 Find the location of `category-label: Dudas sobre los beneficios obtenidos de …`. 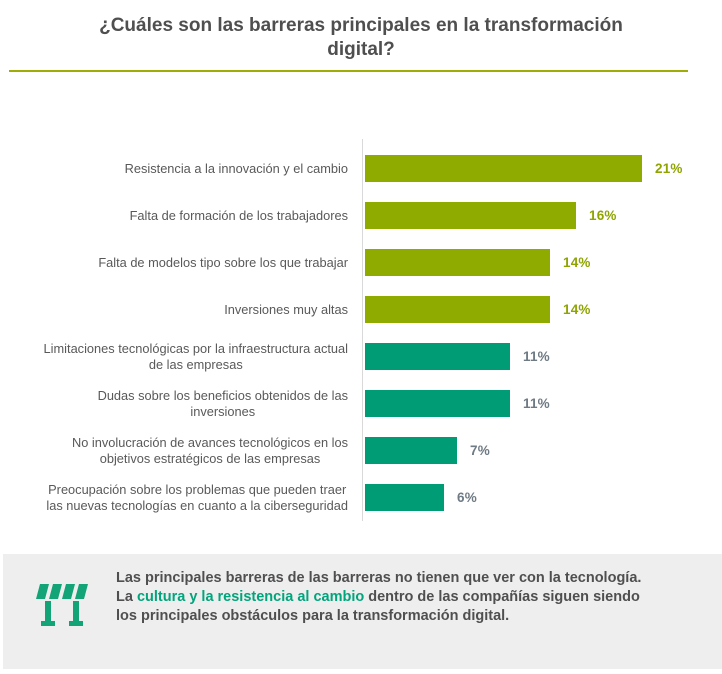

category-label: Dudas sobre los beneficios obtenidos de … is located at coordinates (222, 403).